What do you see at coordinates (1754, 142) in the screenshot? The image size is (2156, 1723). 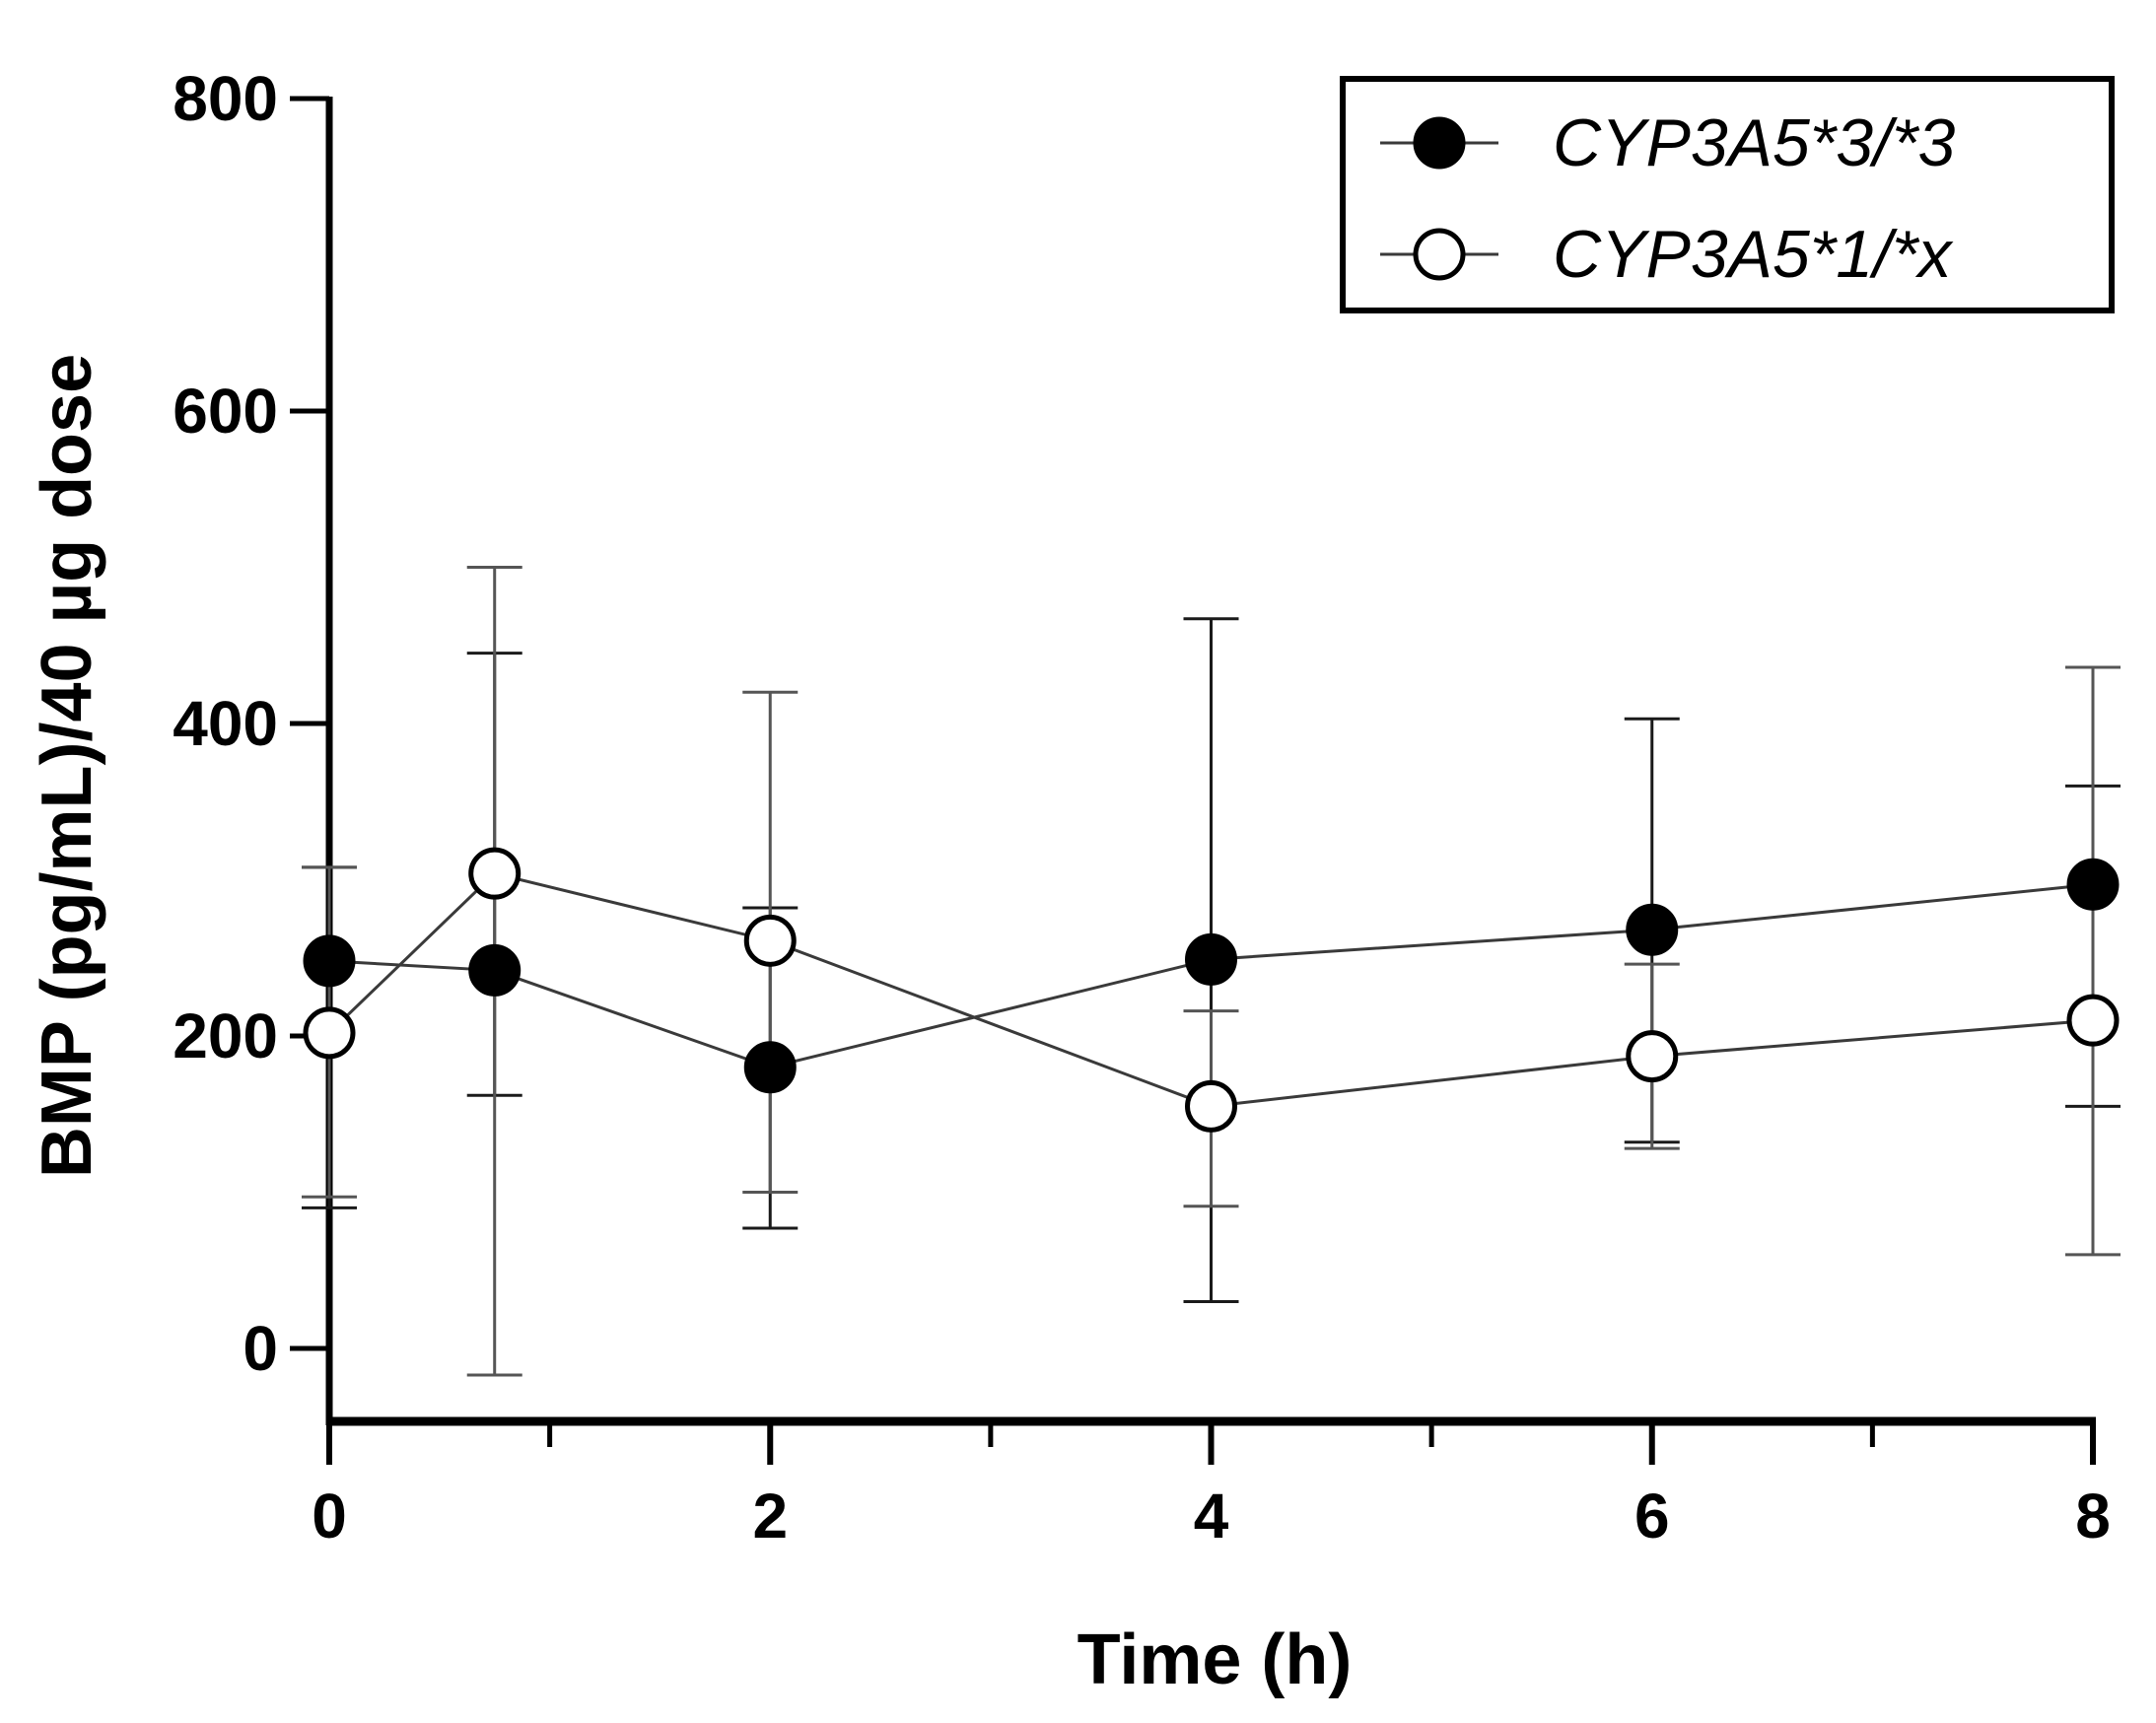 I see `legend-label-series-1: CYP3A5*3/*3` at bounding box center [1754, 142].